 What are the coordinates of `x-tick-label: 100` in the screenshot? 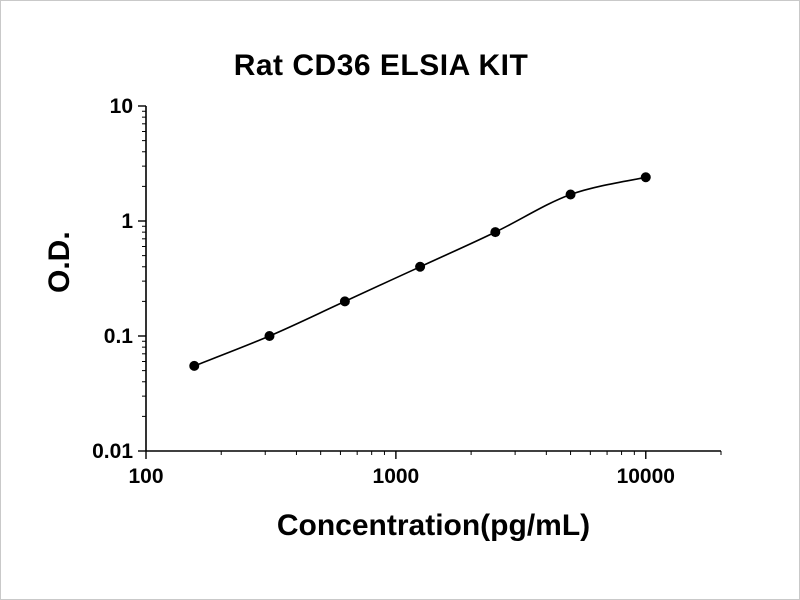 It's located at (145, 476).